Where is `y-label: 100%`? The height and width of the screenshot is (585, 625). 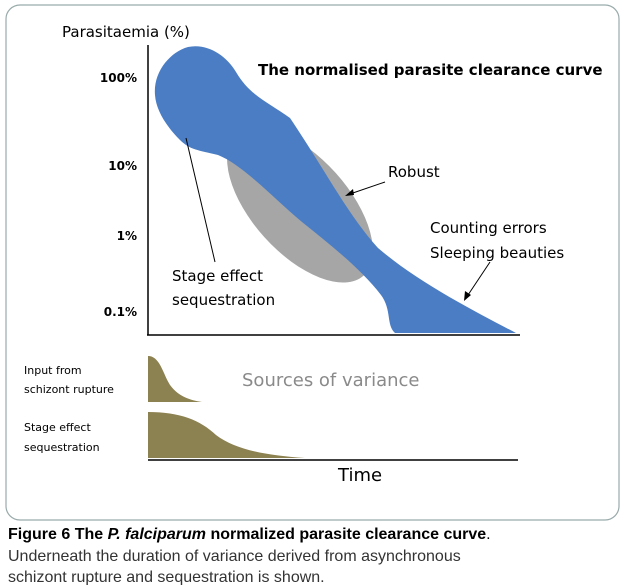 y-label: 100% is located at coordinates (118, 78).